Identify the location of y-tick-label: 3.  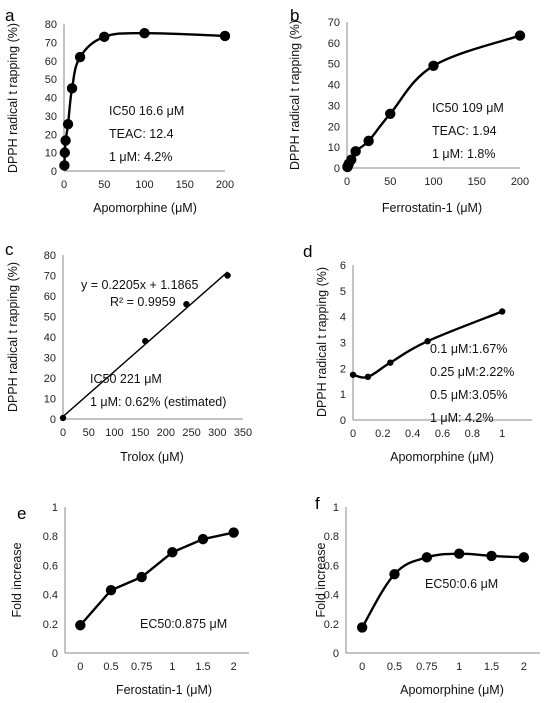
(343, 344).